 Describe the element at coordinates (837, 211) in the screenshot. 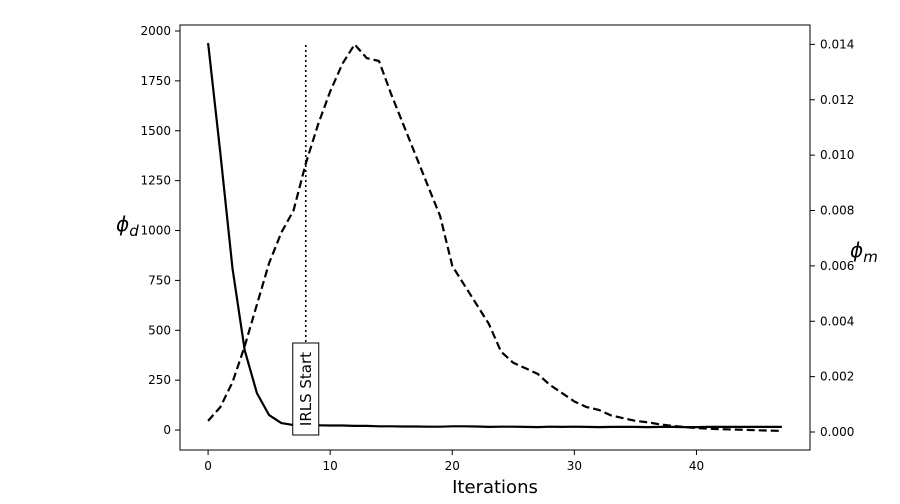

I see `right-y-tick-label: 0.008` at that location.